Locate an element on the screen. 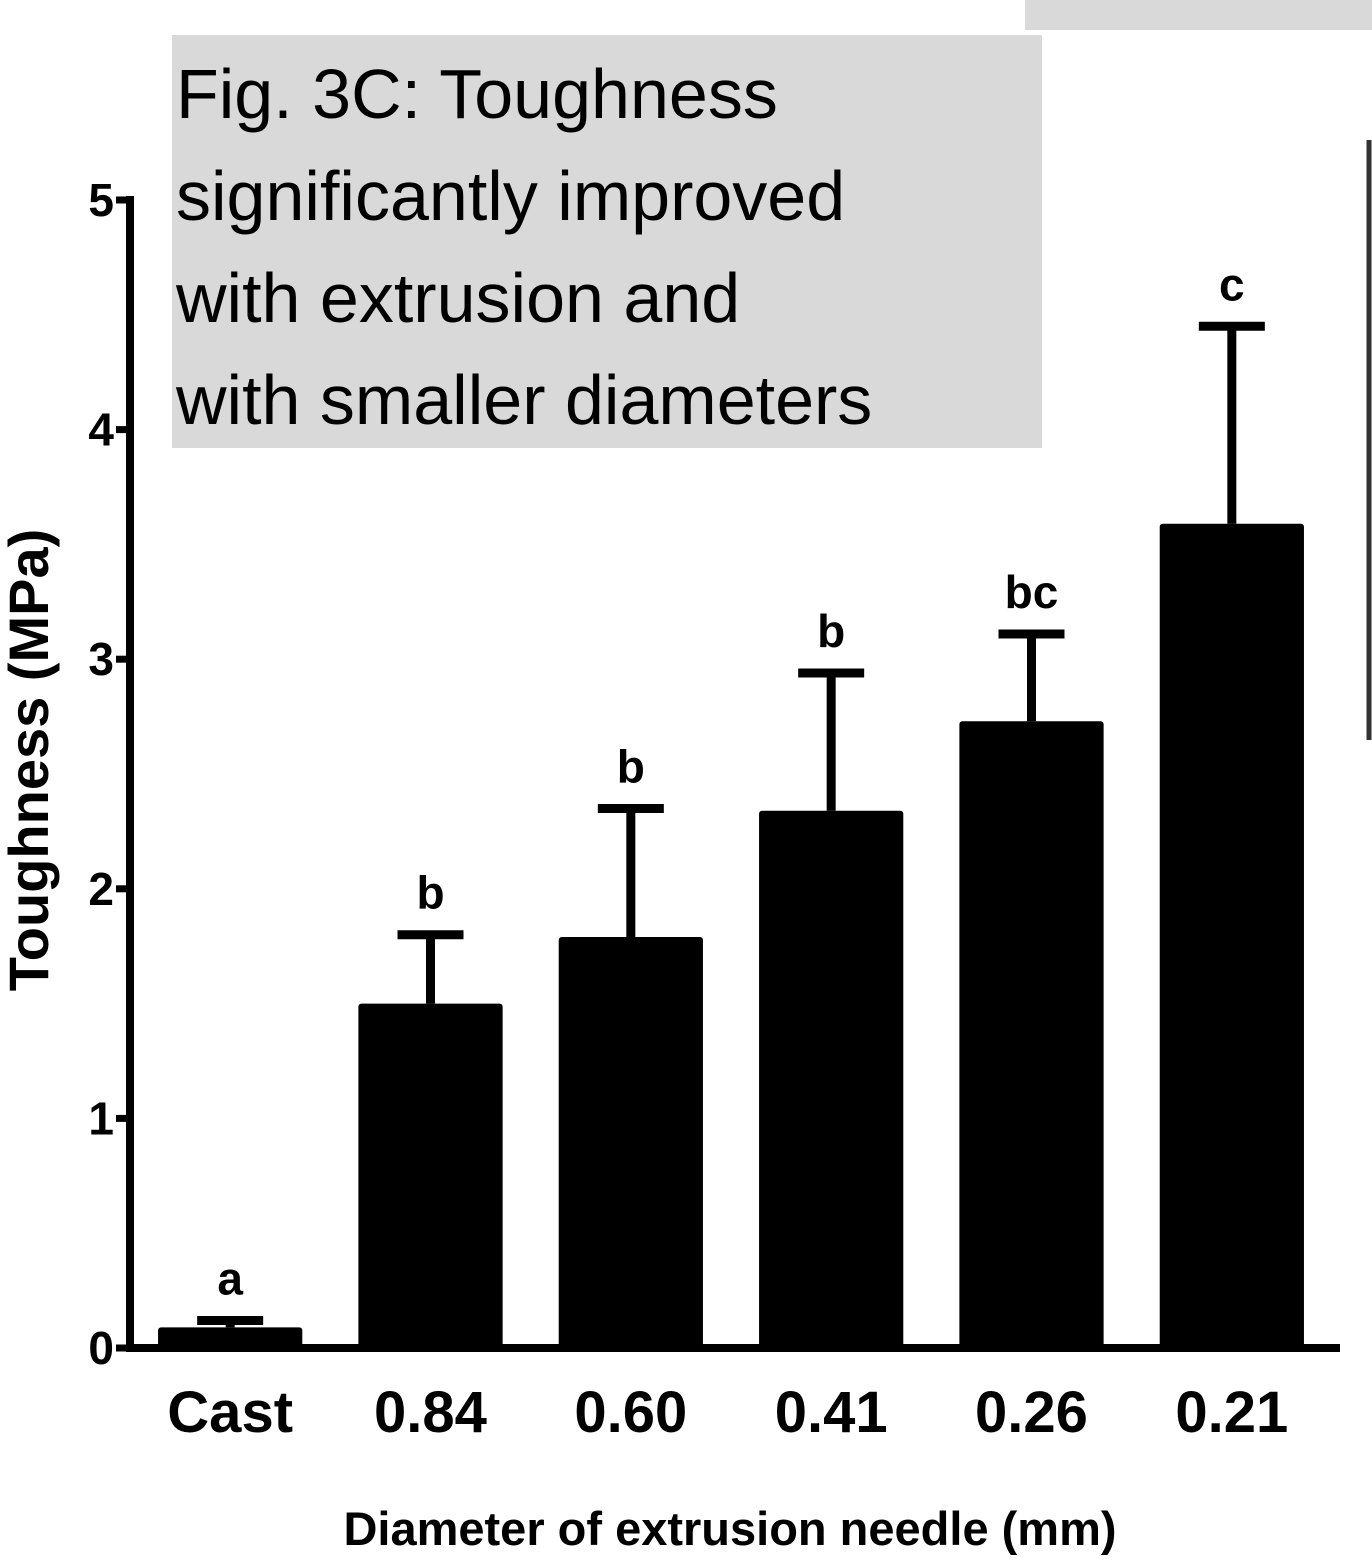  significance-letter: bc is located at coordinates (1032, 592).